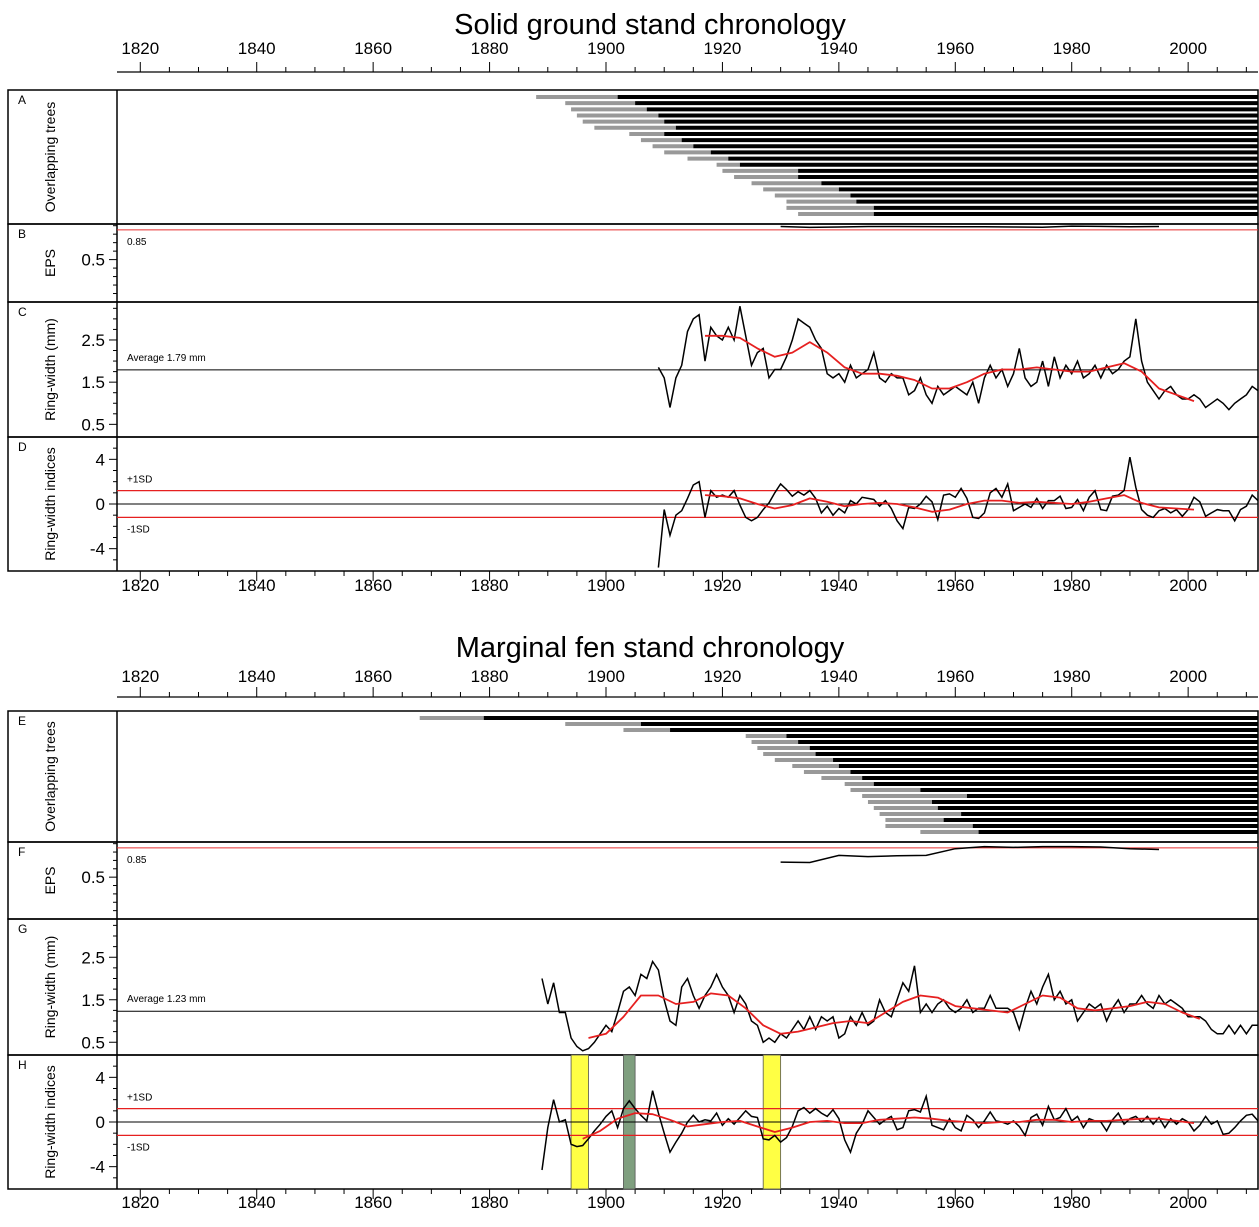 This screenshot has height=1227, width=1259. I want to click on panel-letter: H, so click(22, 1065).